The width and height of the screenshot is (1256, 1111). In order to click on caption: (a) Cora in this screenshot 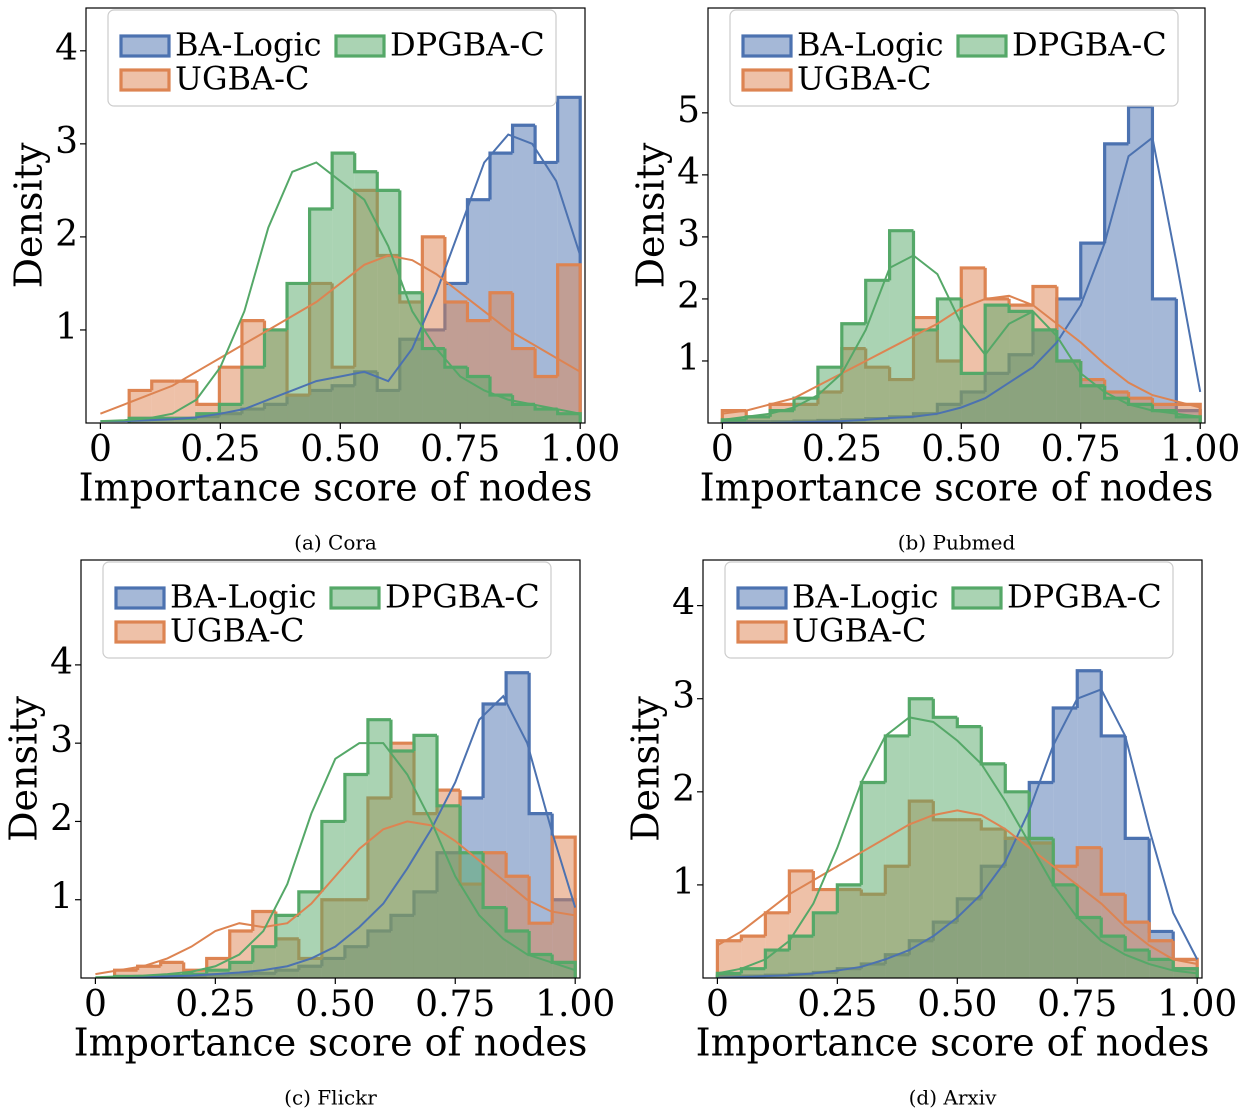, I will do `click(335, 543)`.